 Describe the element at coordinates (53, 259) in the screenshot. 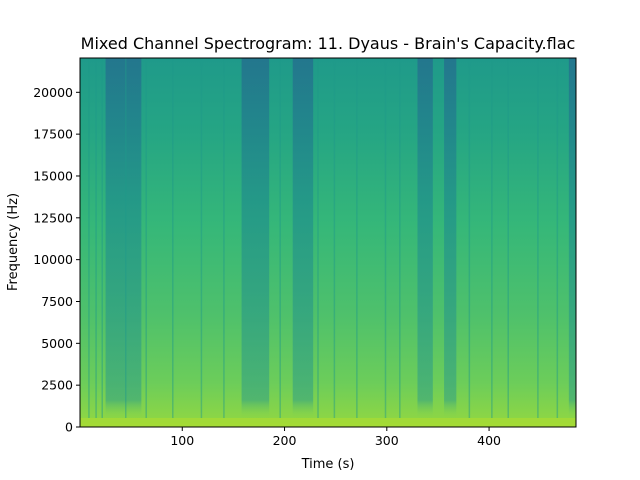

I see `y-tick-label: 10000` at that location.